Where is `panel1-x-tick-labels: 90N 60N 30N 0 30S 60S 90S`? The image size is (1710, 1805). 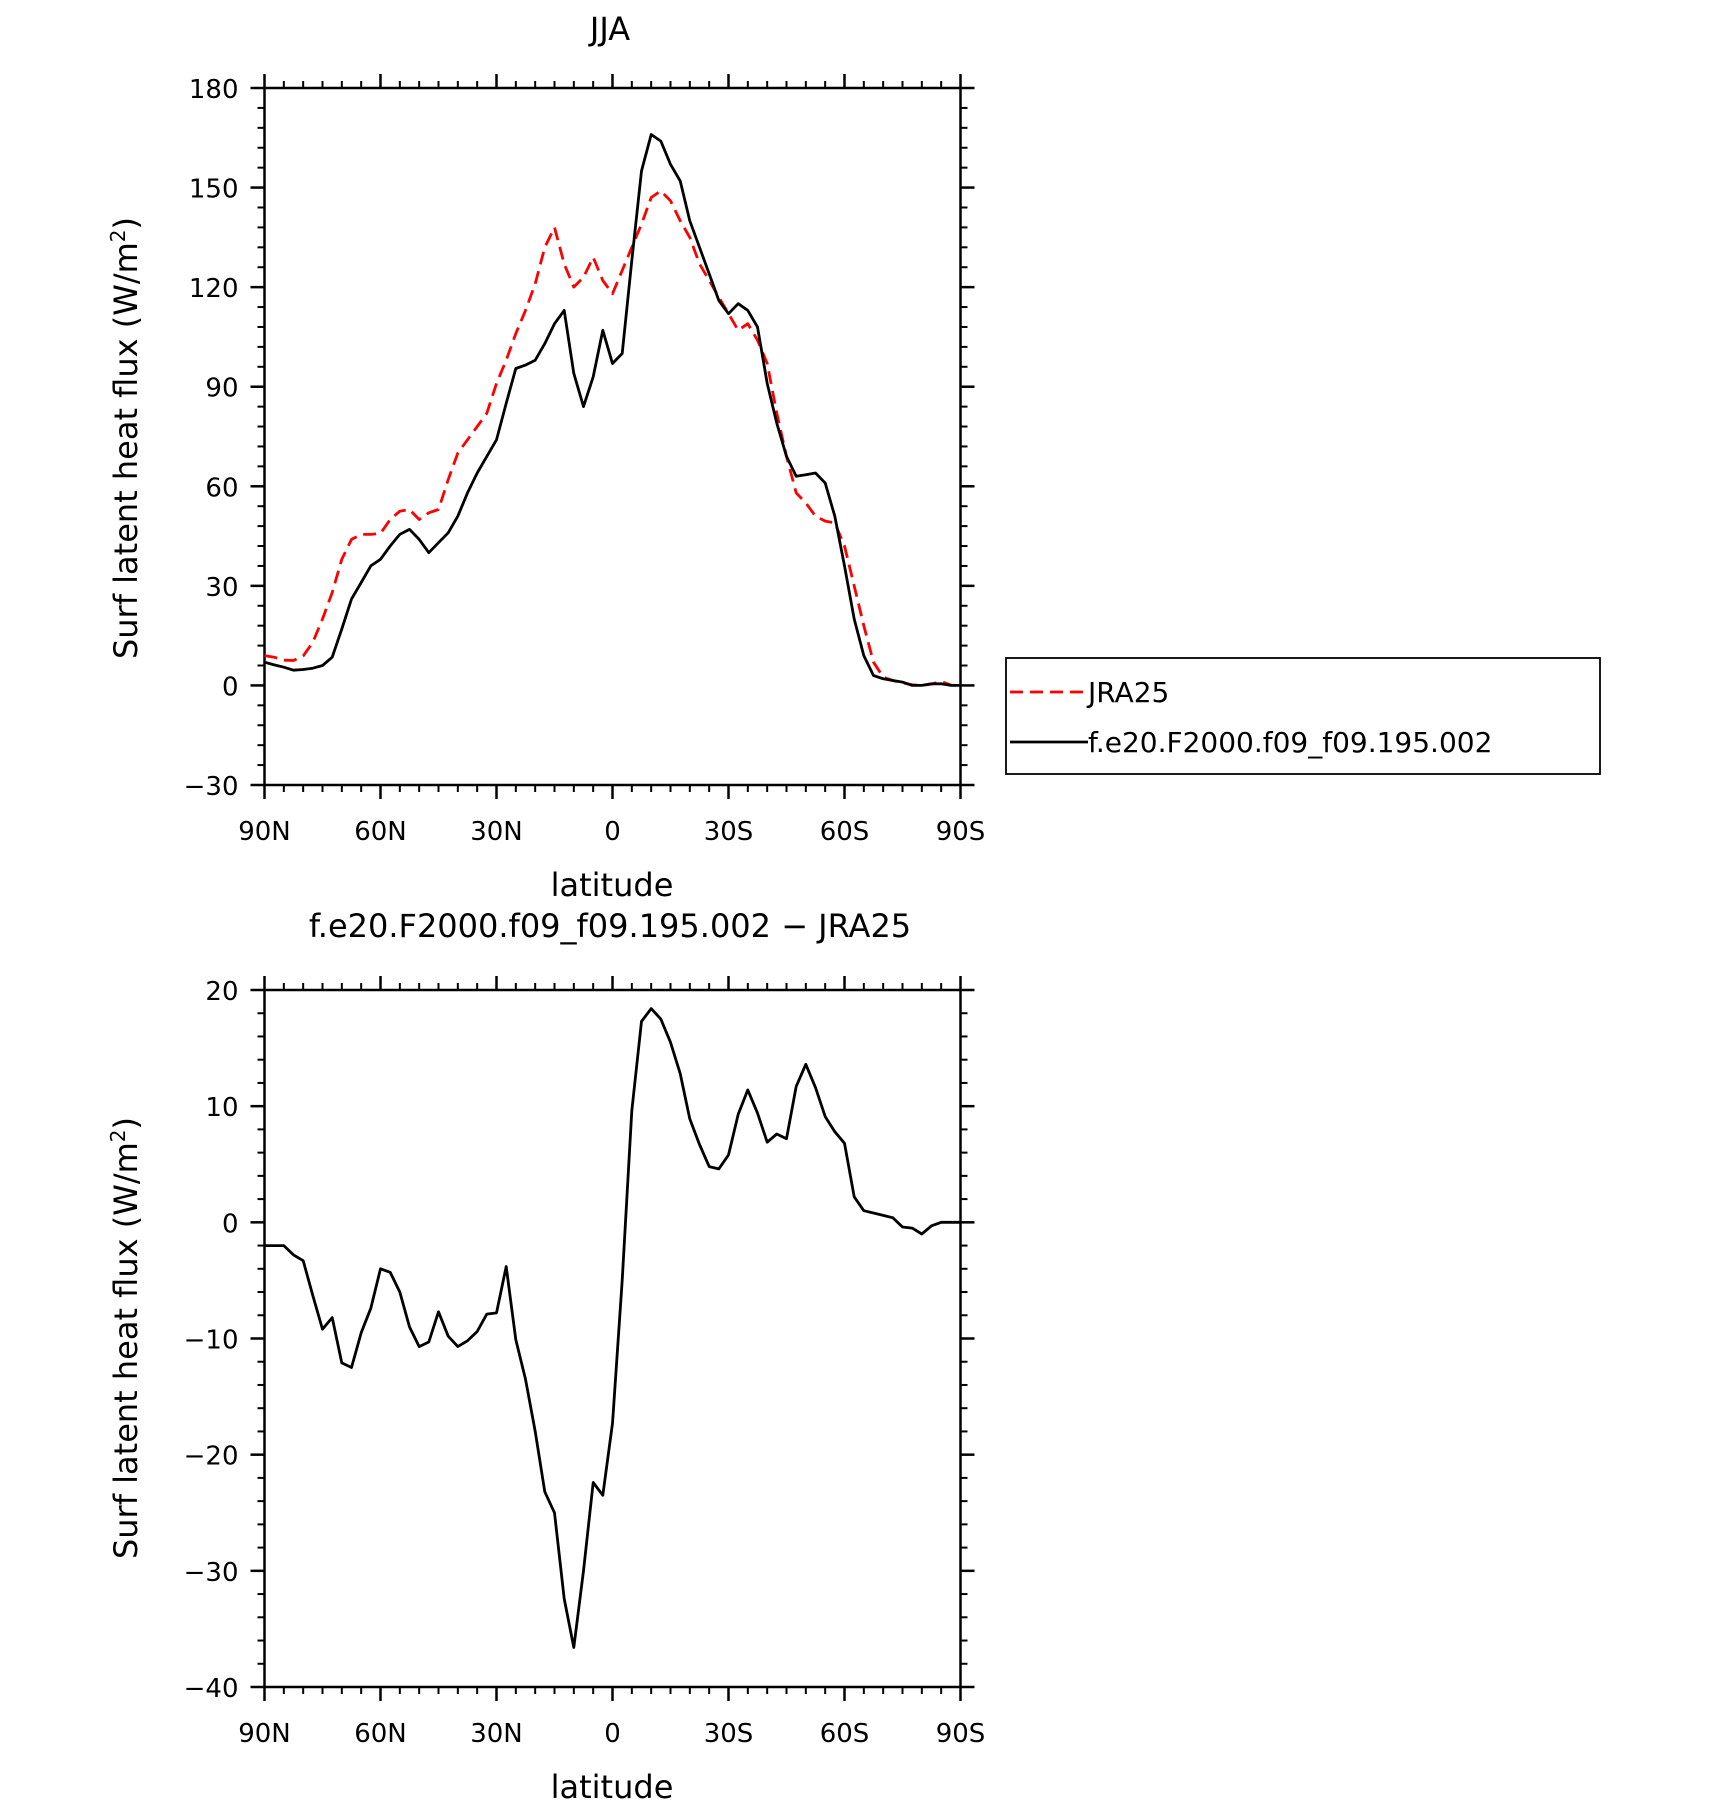 panel1-x-tick-labels: 90N 60N 30N 0 30S 60S 90S is located at coordinates (611, 832).